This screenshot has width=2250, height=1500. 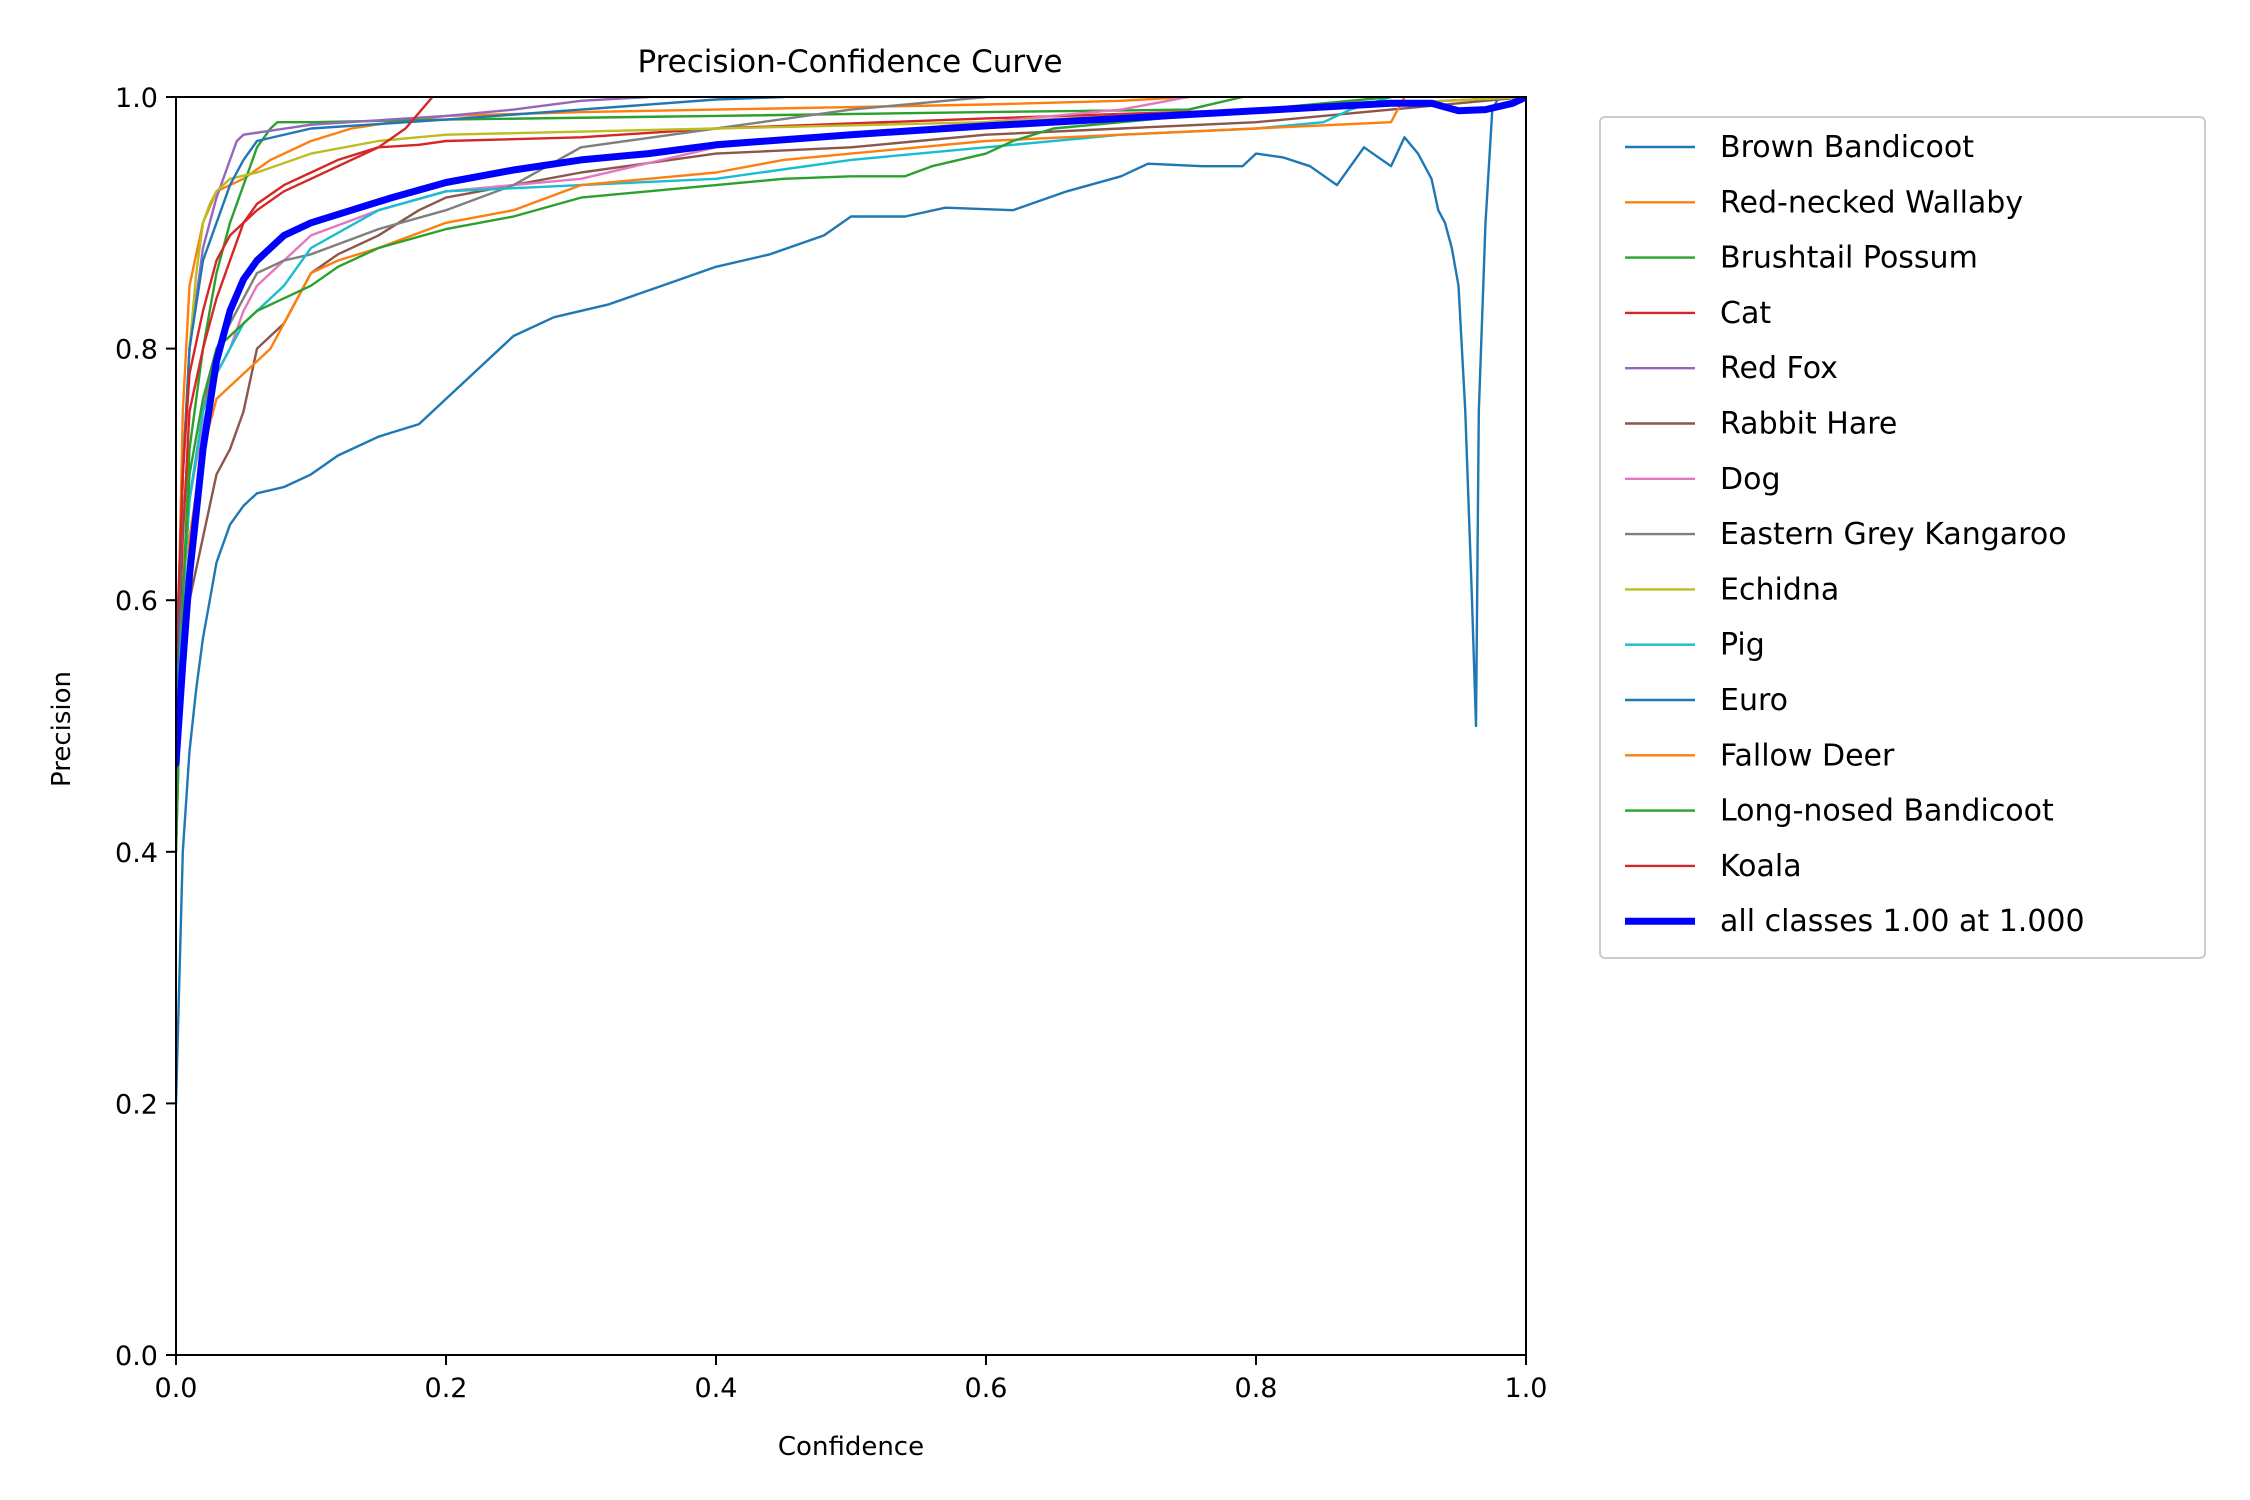 I want to click on legend-label-4: Red Fox, so click(x=1779, y=368).